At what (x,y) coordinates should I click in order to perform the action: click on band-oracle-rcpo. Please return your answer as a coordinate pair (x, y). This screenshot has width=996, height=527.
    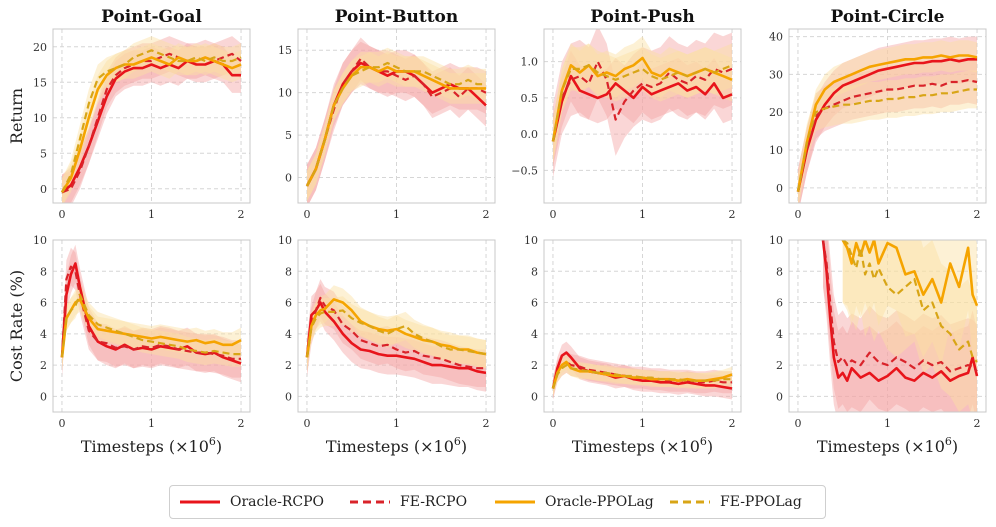
    Looking at the image, I should click on (900, 326).